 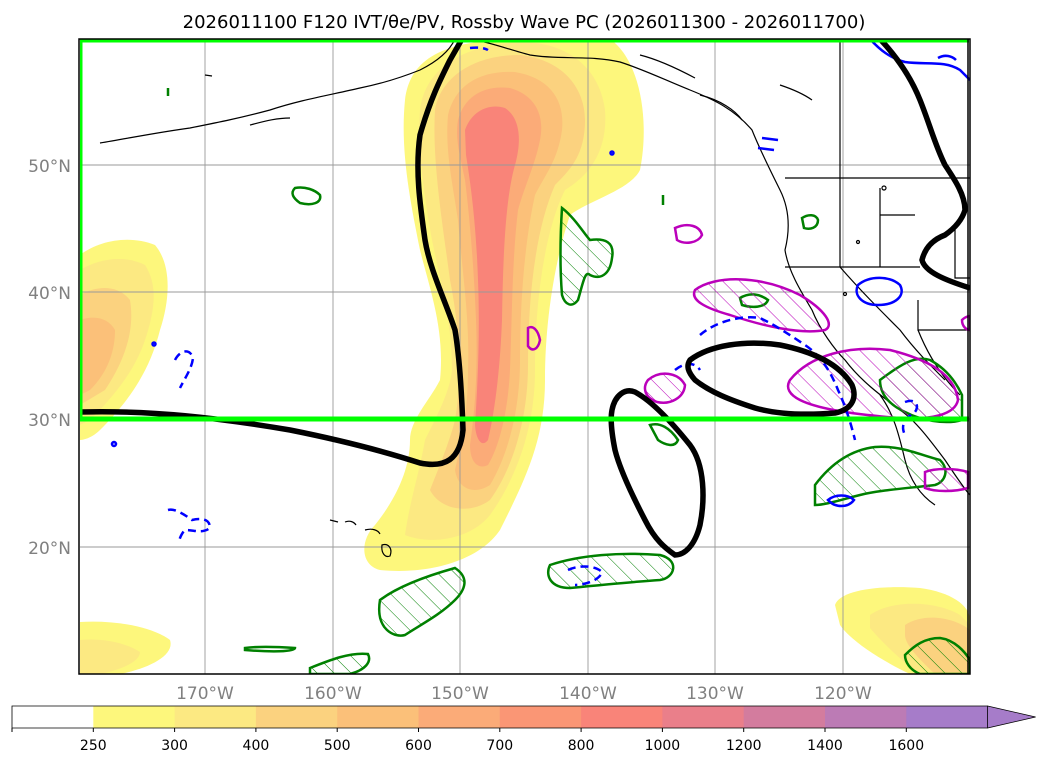 What do you see at coordinates (663, 746) in the screenshot?
I see `colorbar-tick-label: 1000` at bounding box center [663, 746].